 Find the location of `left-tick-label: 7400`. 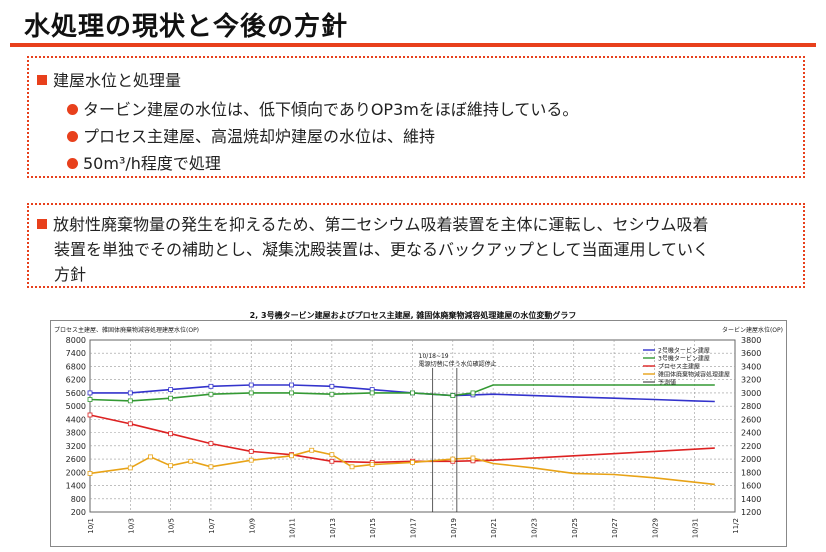

left-tick-label: 7400 is located at coordinates (76, 353).